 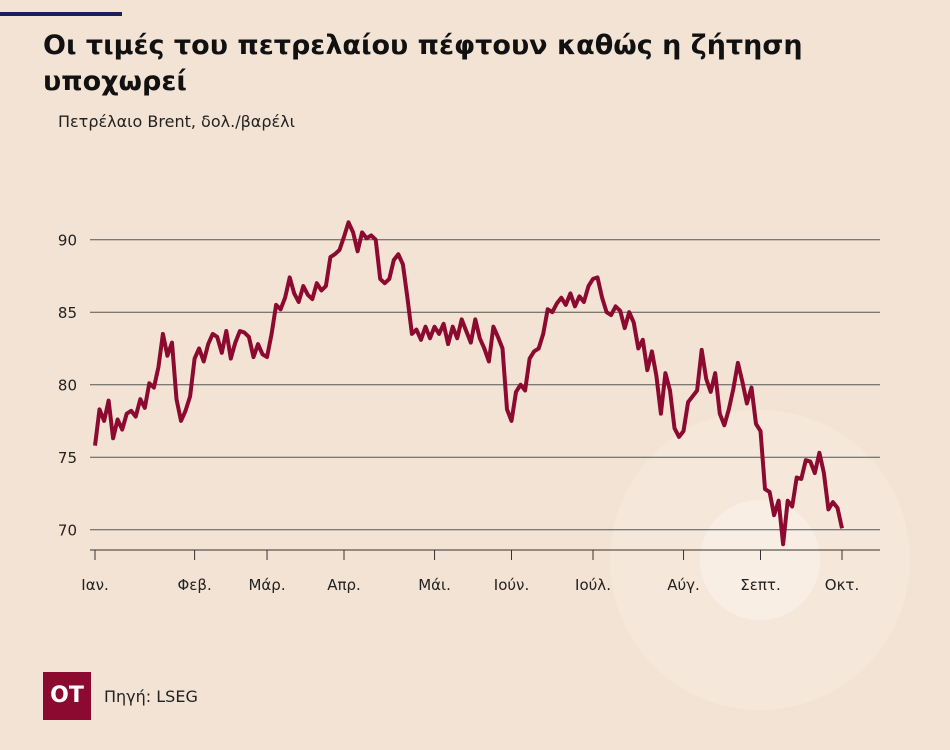 I want to click on y-tick-label: 90, so click(x=67, y=241).